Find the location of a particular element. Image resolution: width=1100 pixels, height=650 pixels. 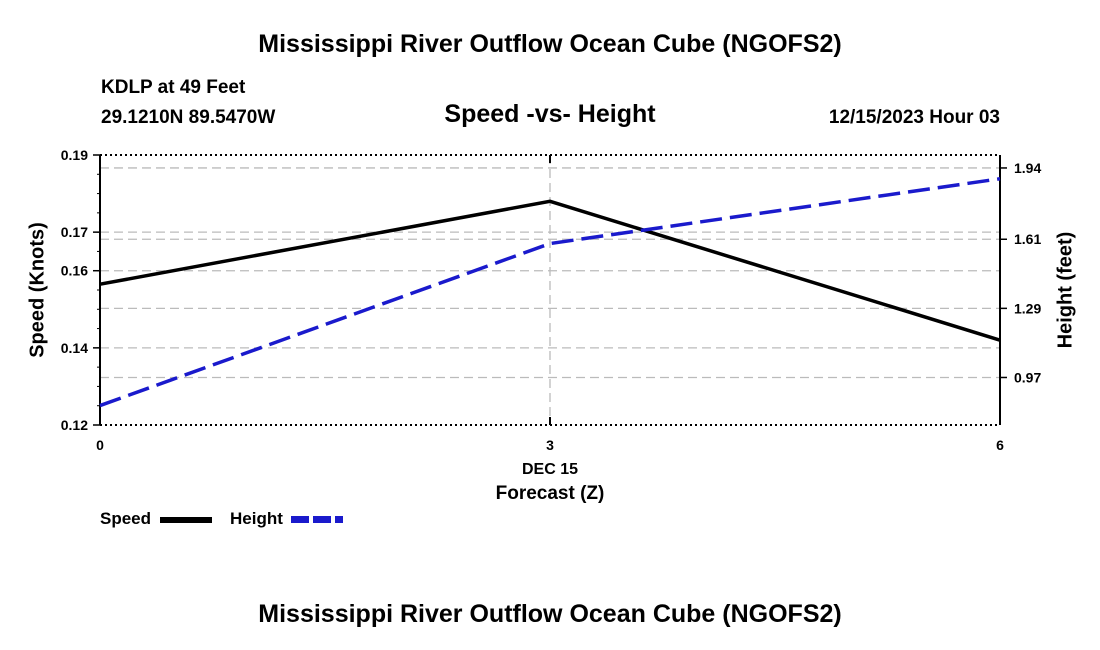

legend-height-swatch is located at coordinates (317, 519).